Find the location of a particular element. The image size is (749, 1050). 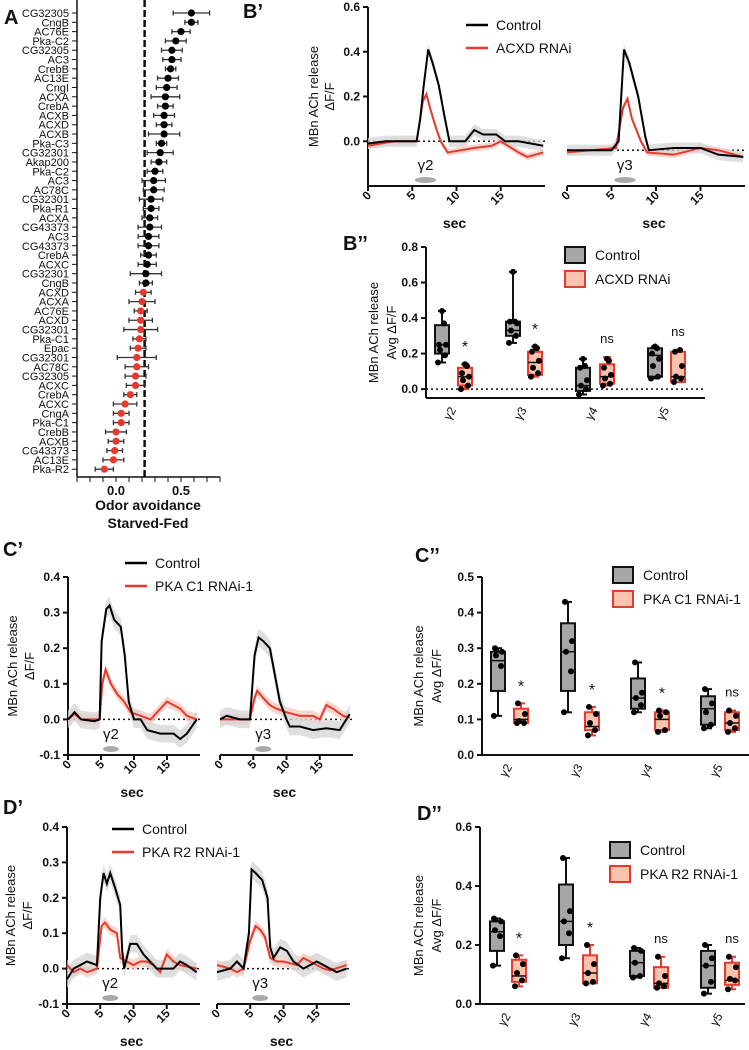

row-label: ACXC is located at coordinates (53, 265).